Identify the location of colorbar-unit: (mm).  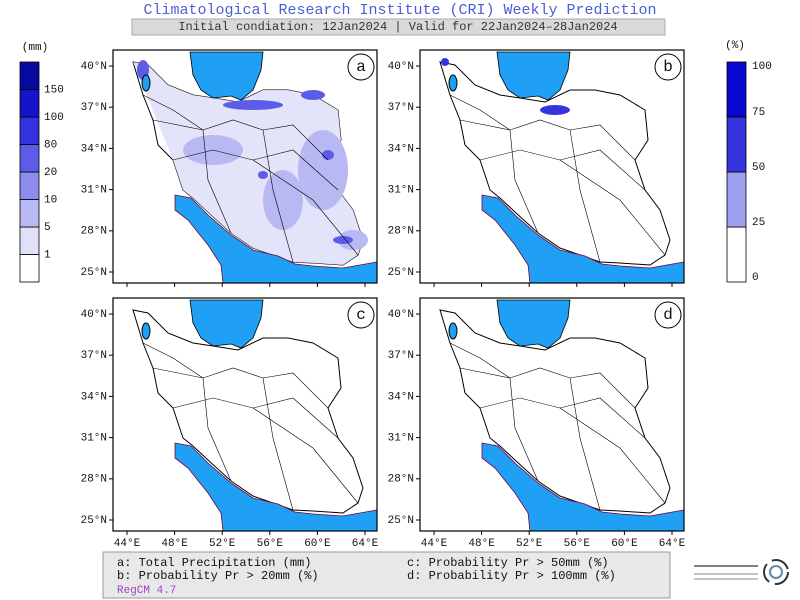
(35, 48).